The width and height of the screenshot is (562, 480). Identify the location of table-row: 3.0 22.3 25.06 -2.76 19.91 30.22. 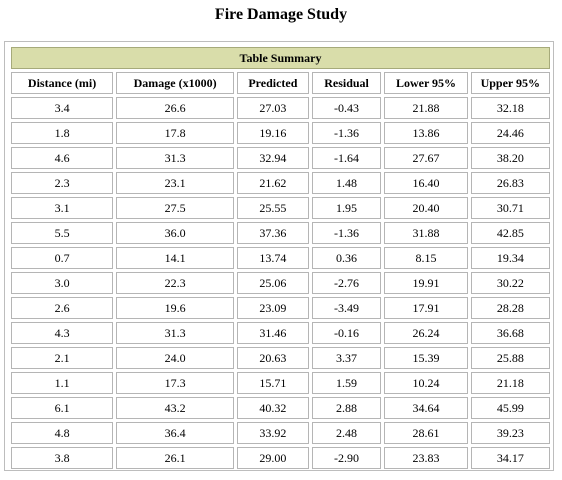
(280, 283).